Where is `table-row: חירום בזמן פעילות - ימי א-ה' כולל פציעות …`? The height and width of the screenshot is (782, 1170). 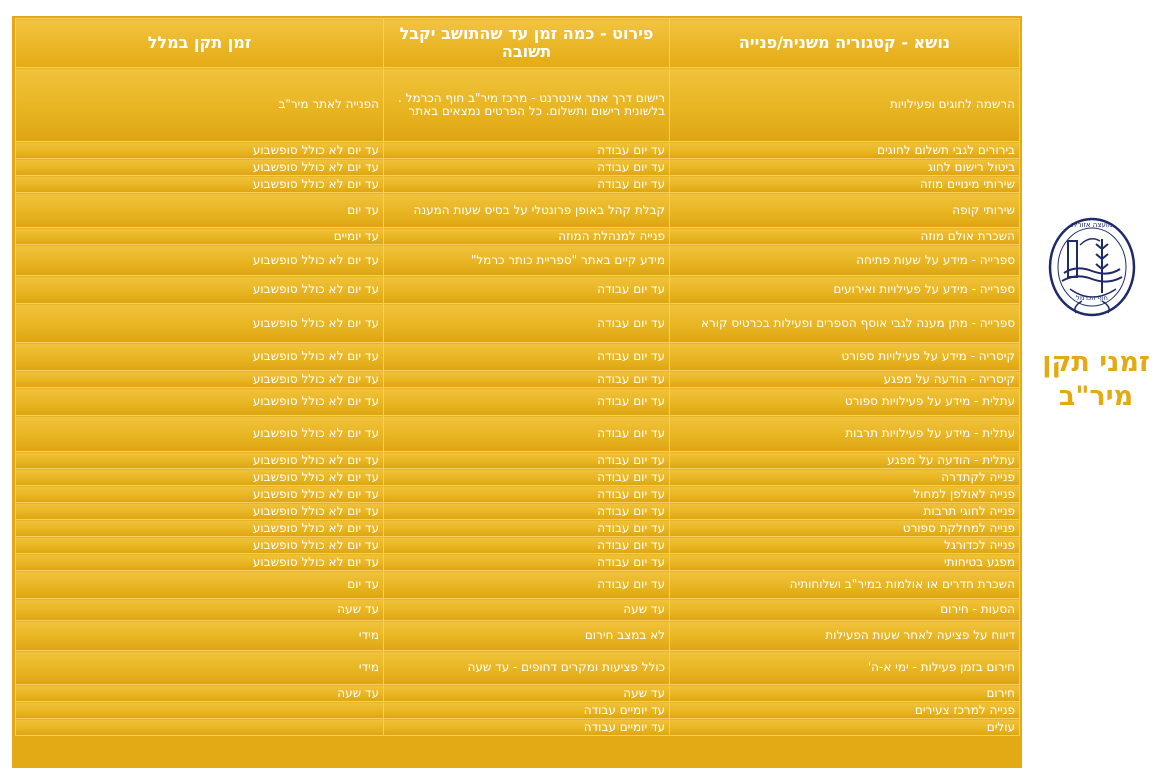 table-row: חירום בזמן פעילות - ימי א-ה' כולל פציעות … is located at coordinates (517, 667).